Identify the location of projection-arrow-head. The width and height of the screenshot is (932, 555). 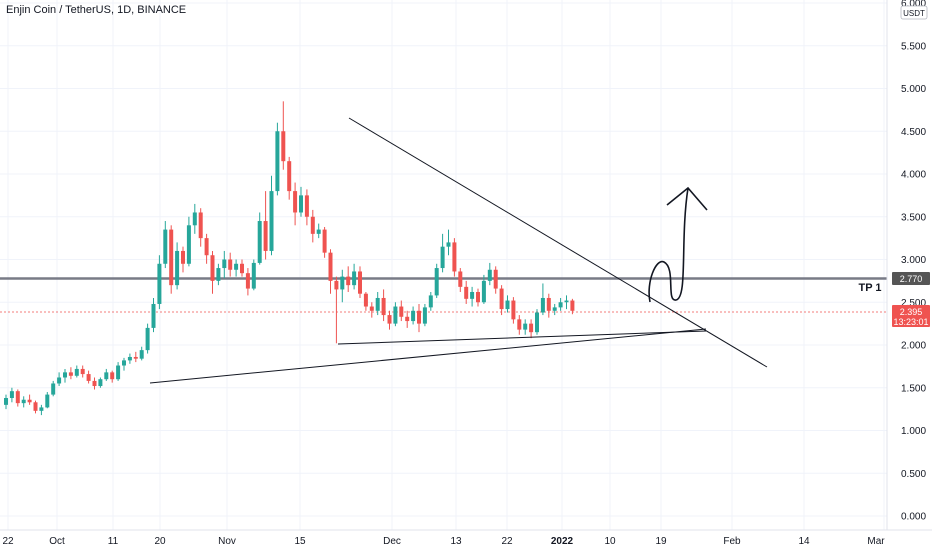
(687, 198).